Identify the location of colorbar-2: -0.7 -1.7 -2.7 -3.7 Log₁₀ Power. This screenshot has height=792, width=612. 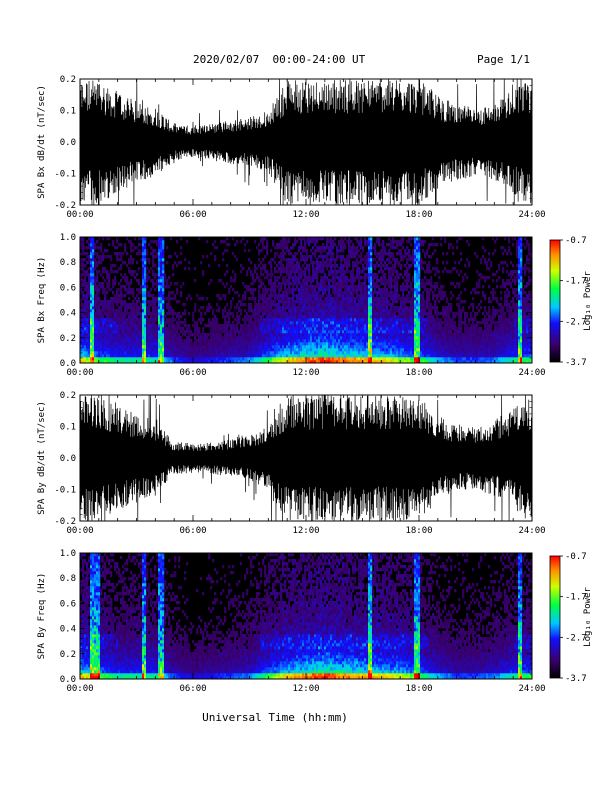
(571, 618).